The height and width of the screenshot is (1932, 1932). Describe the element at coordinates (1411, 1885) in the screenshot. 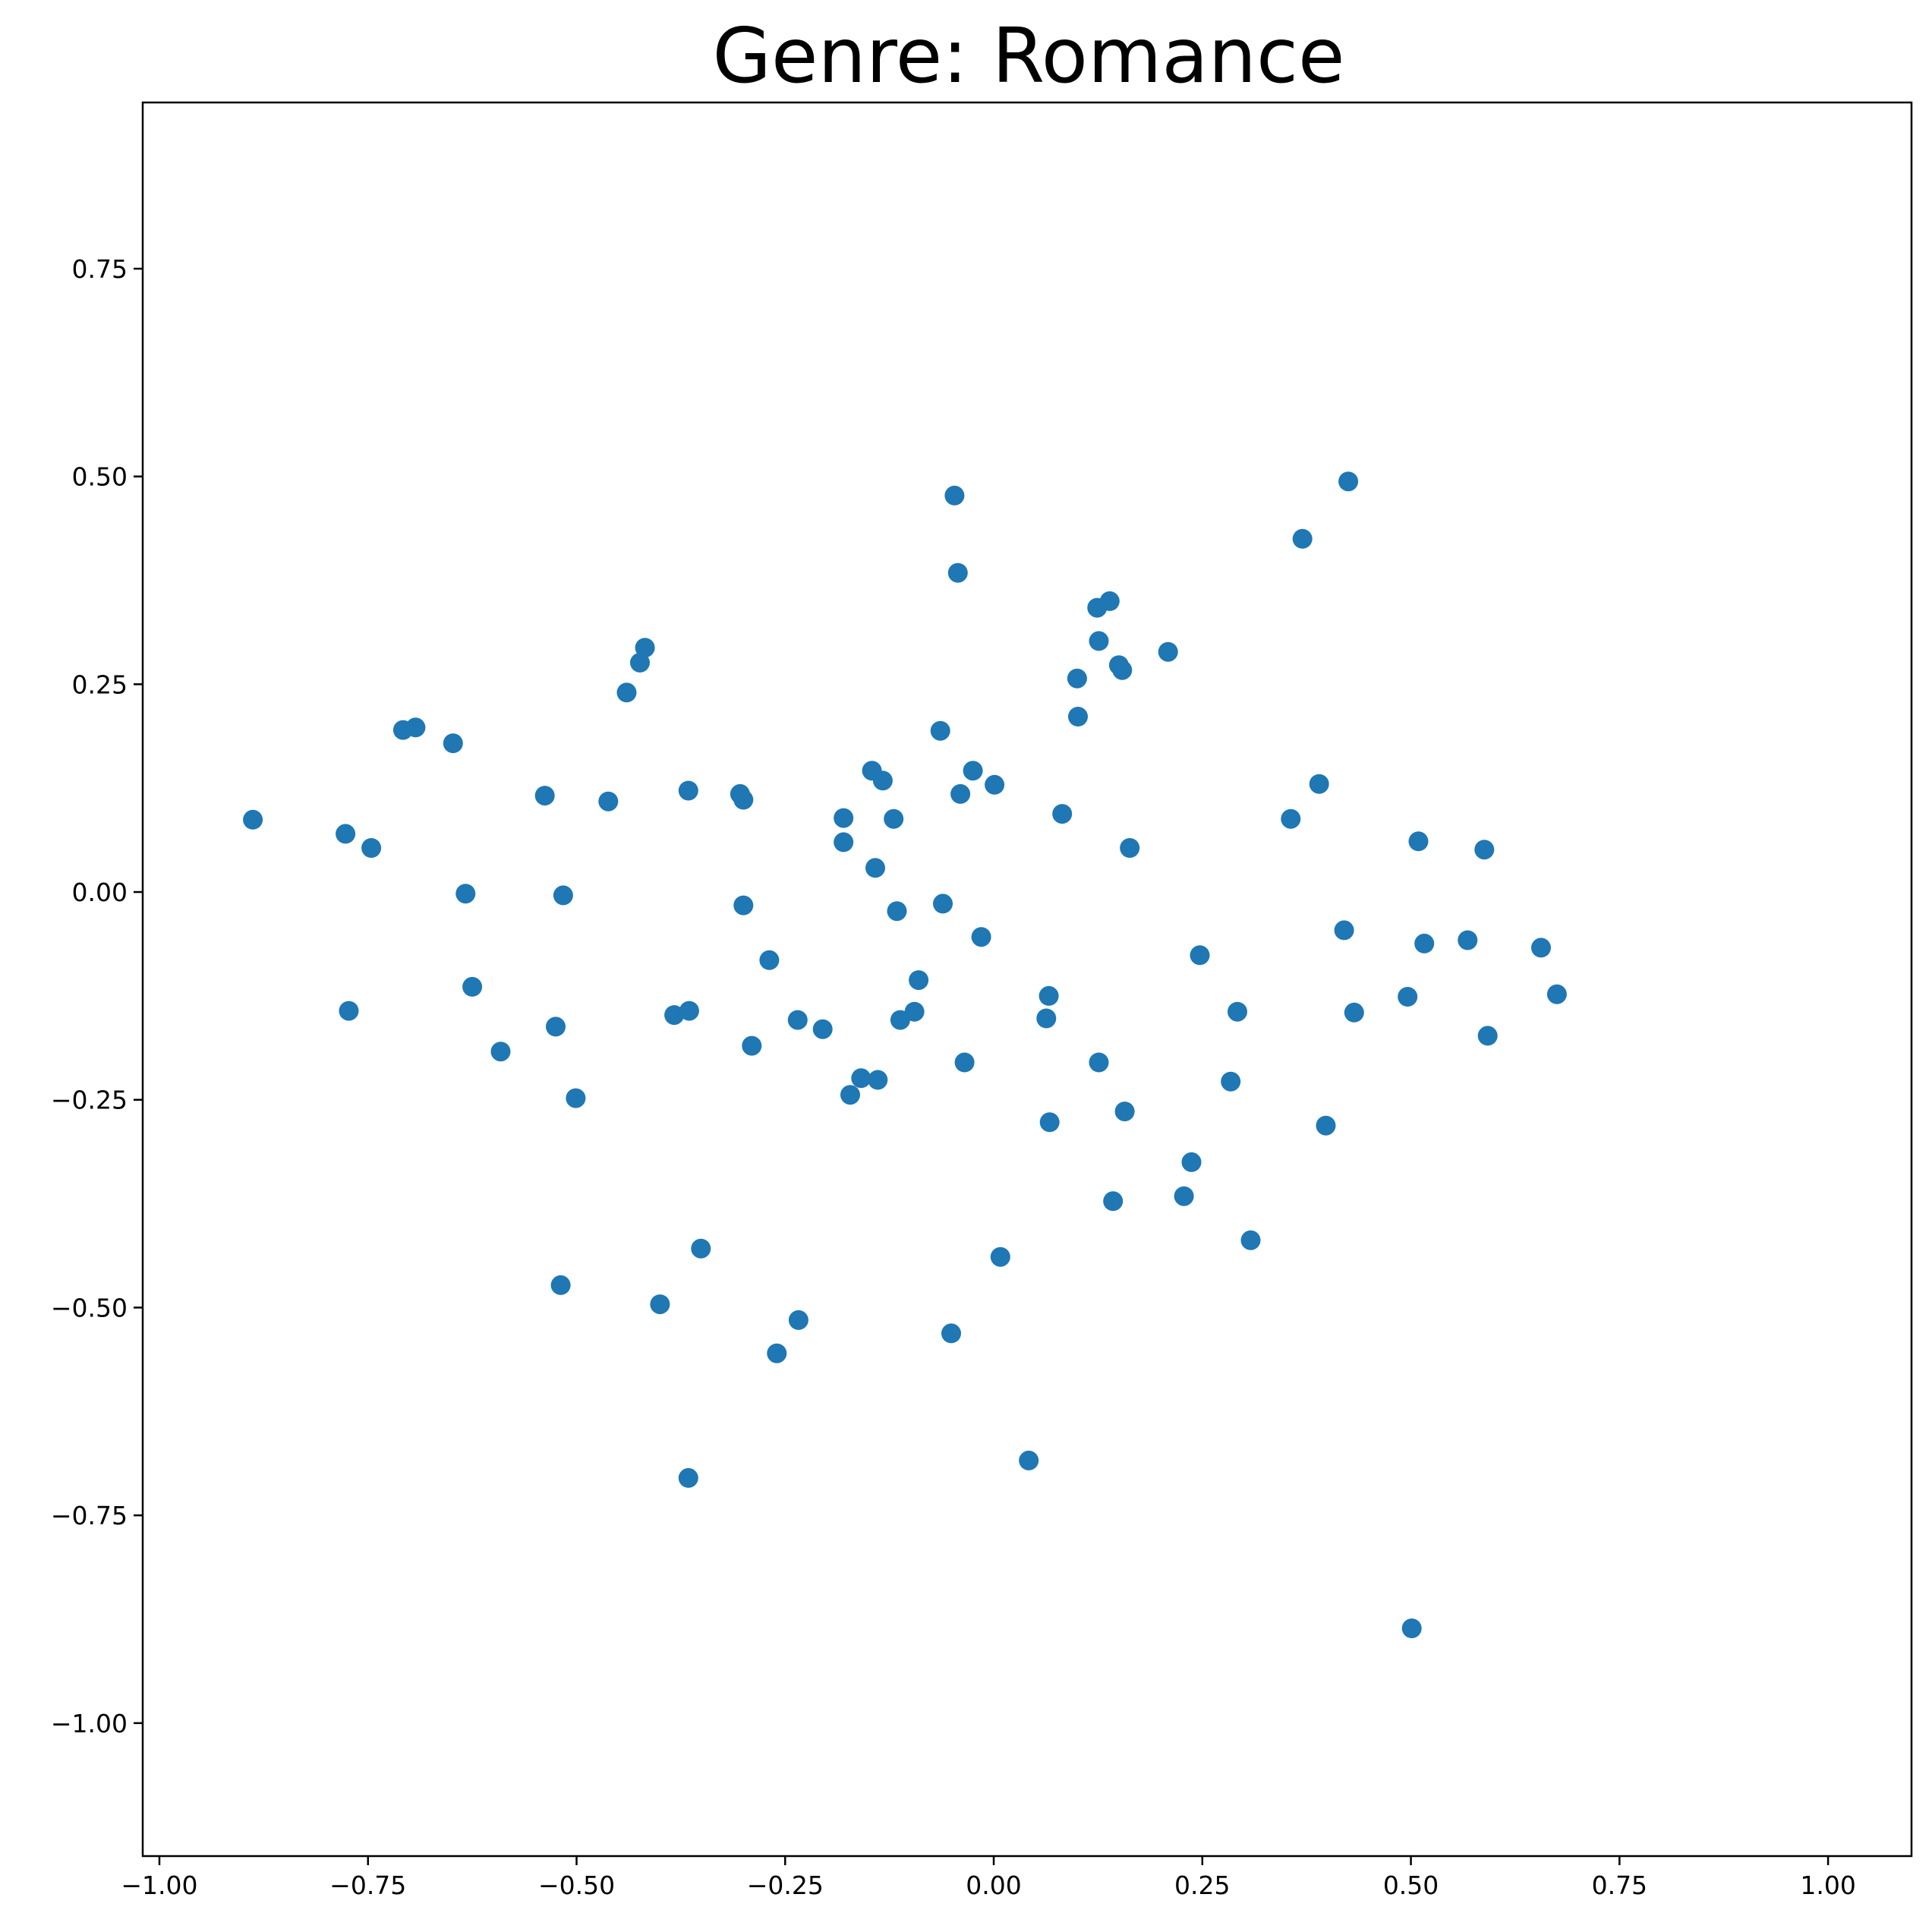

I see `x-tick-label: 0.50` at that location.